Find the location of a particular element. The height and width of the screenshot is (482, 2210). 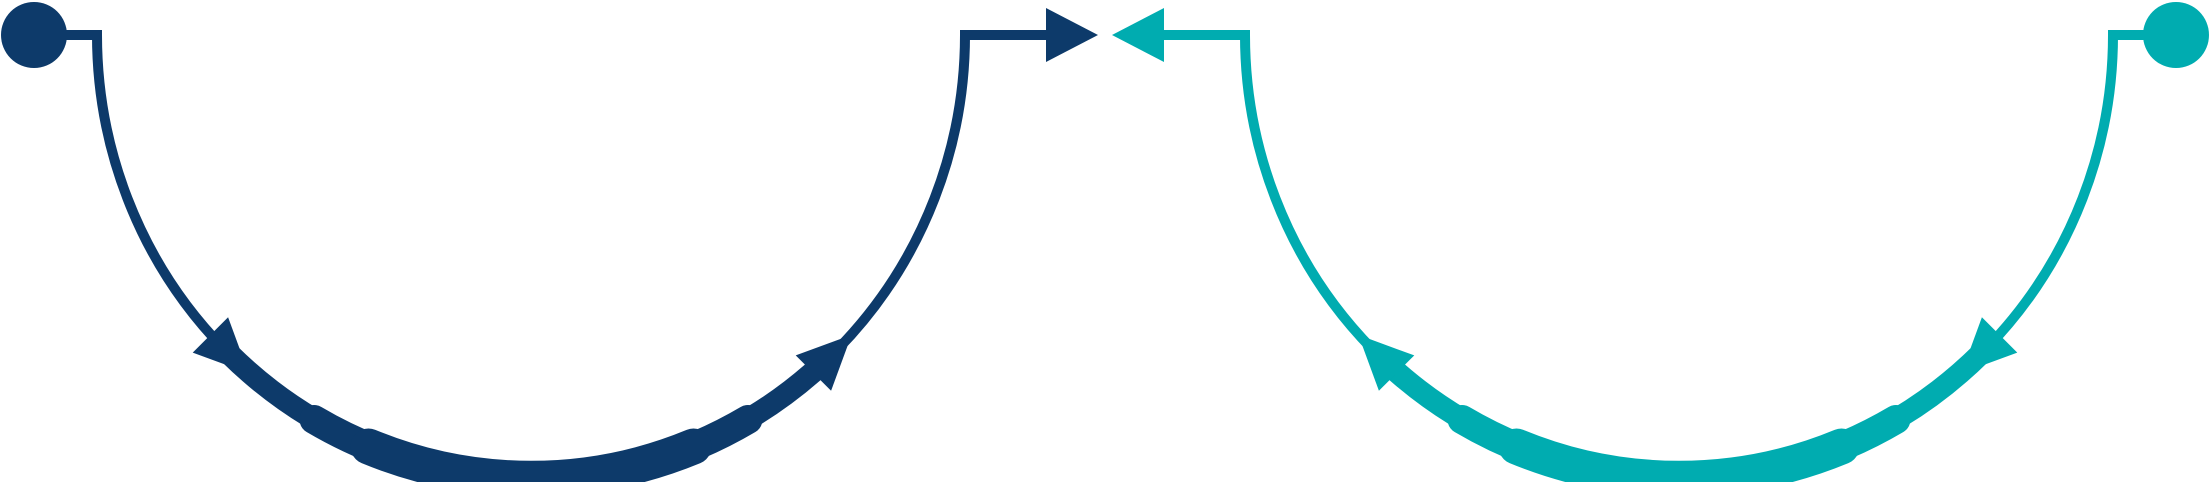

right-mid-arrowhead-ascending is located at coordinates (1386, 362).